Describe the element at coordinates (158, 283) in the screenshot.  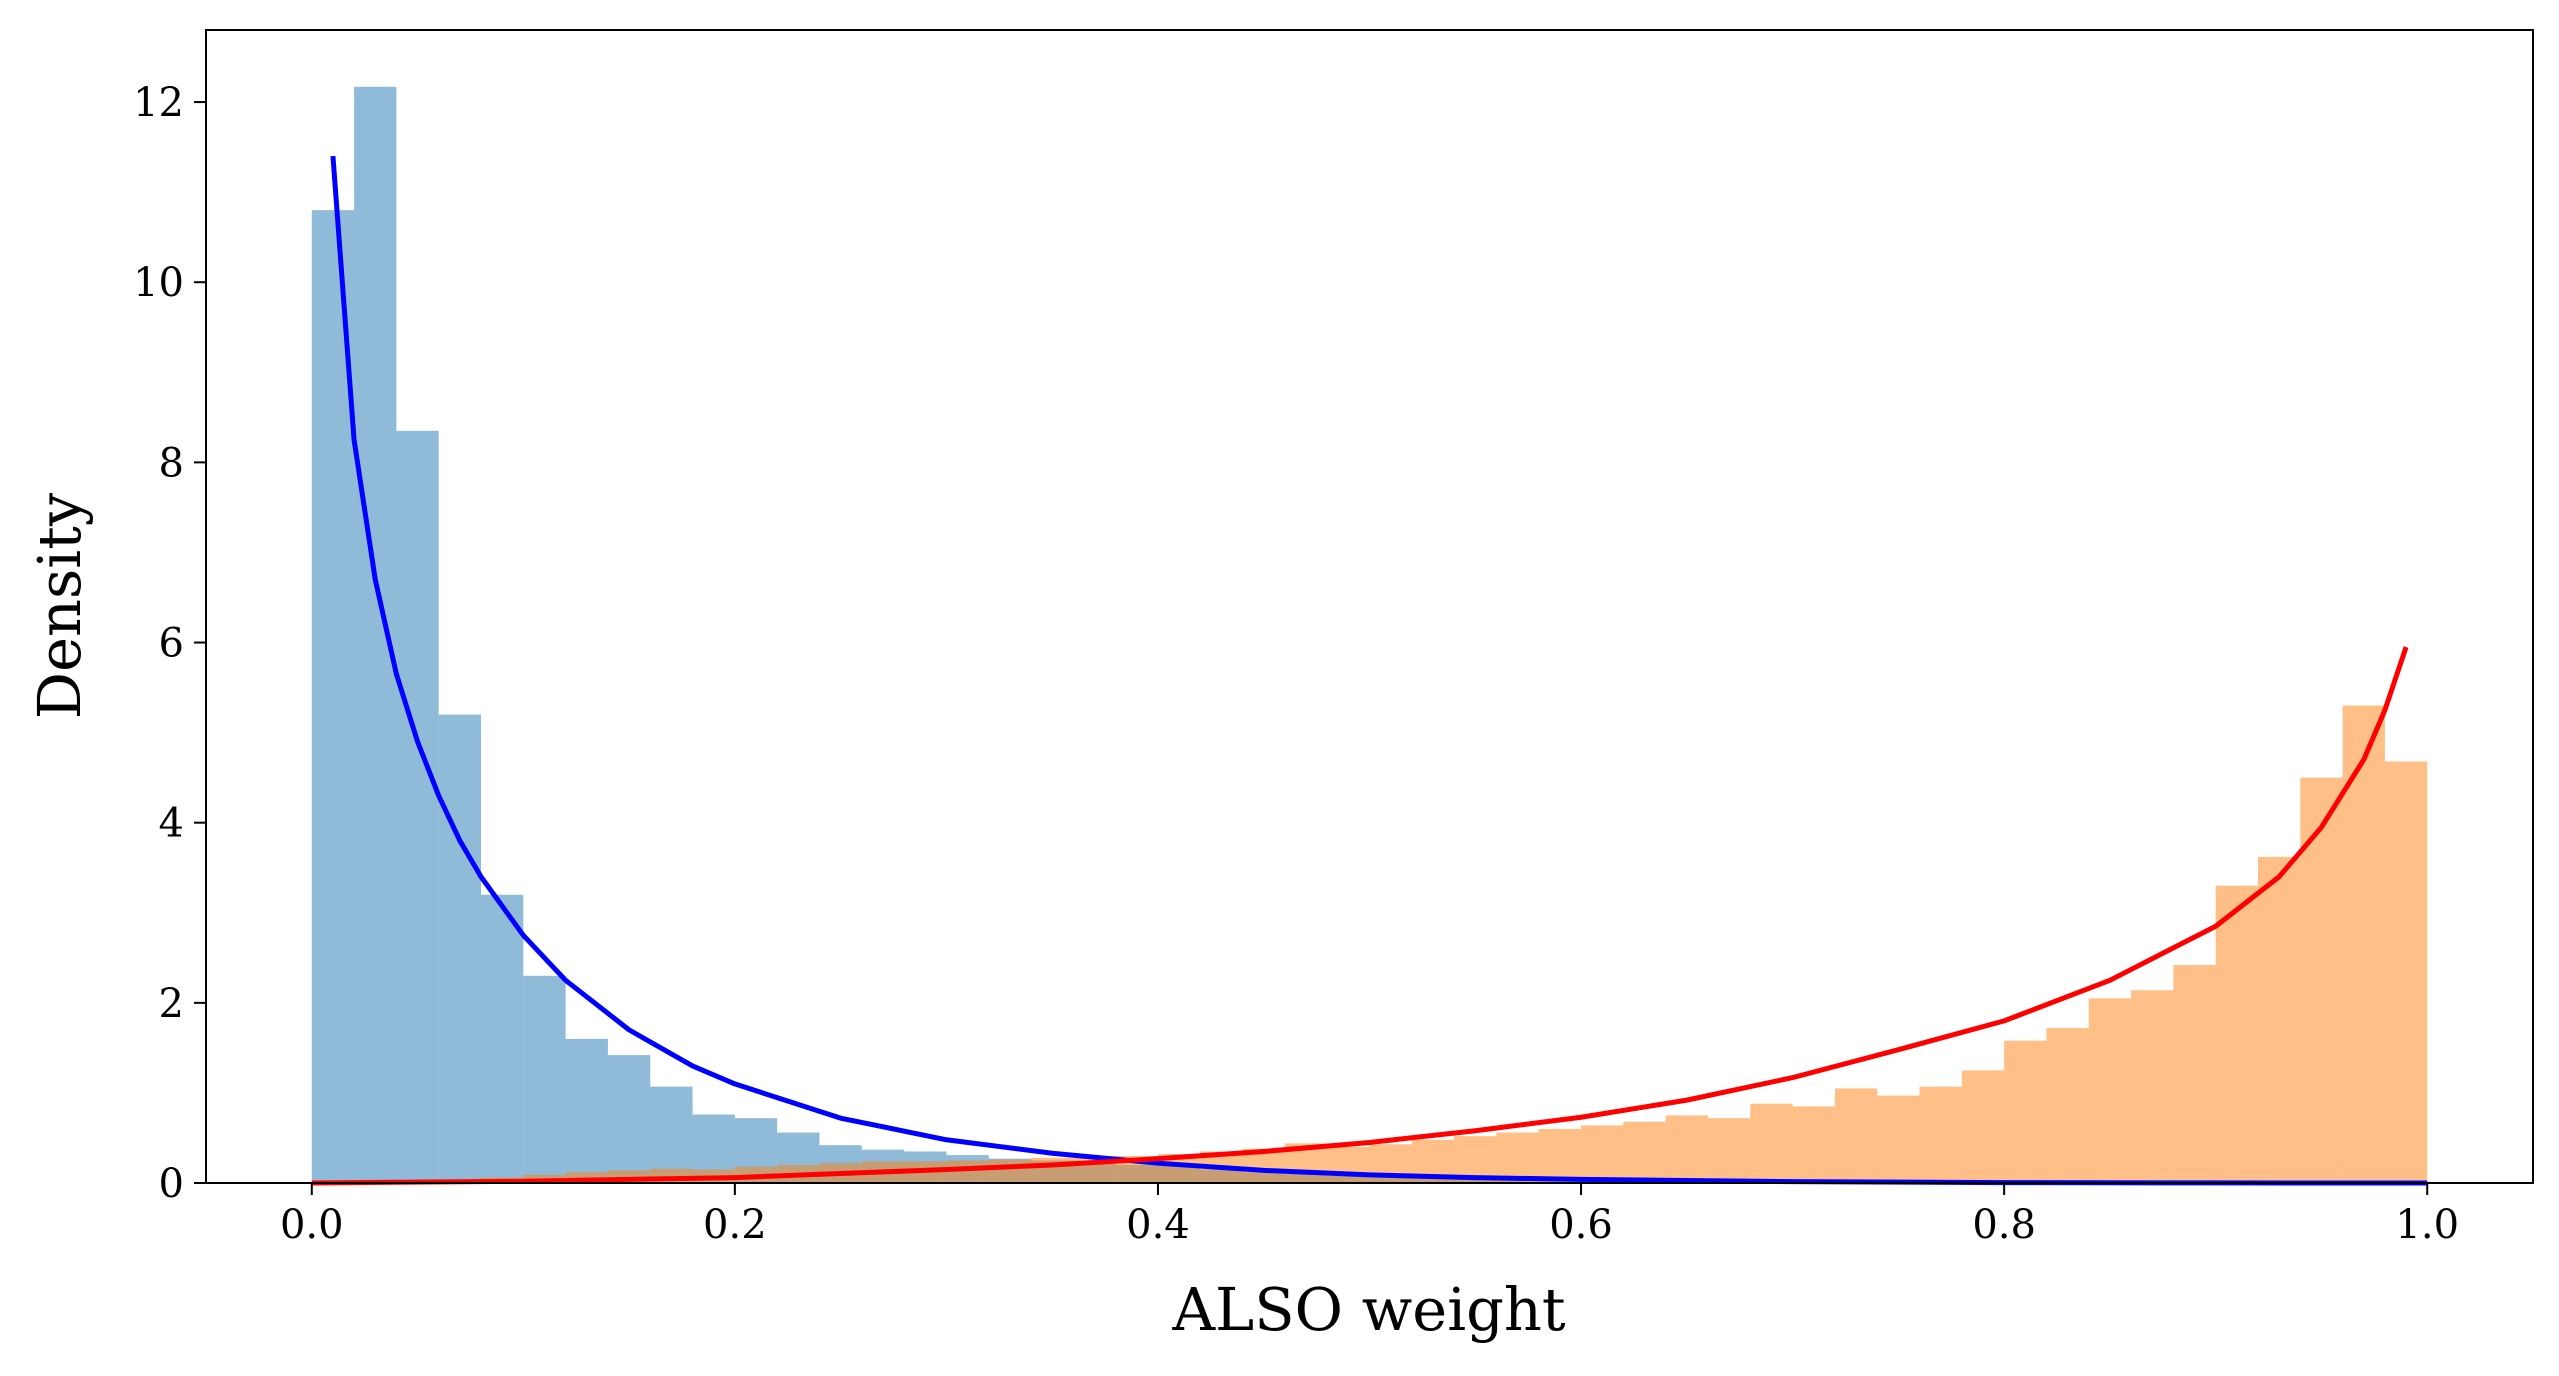
I see `y-tick-label-5: 10` at that location.